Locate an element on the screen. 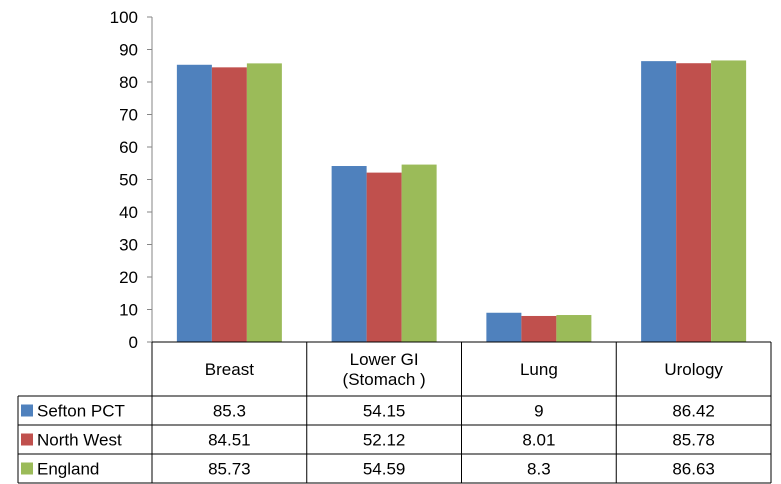  y-tick-label: 40 is located at coordinates (128, 212).